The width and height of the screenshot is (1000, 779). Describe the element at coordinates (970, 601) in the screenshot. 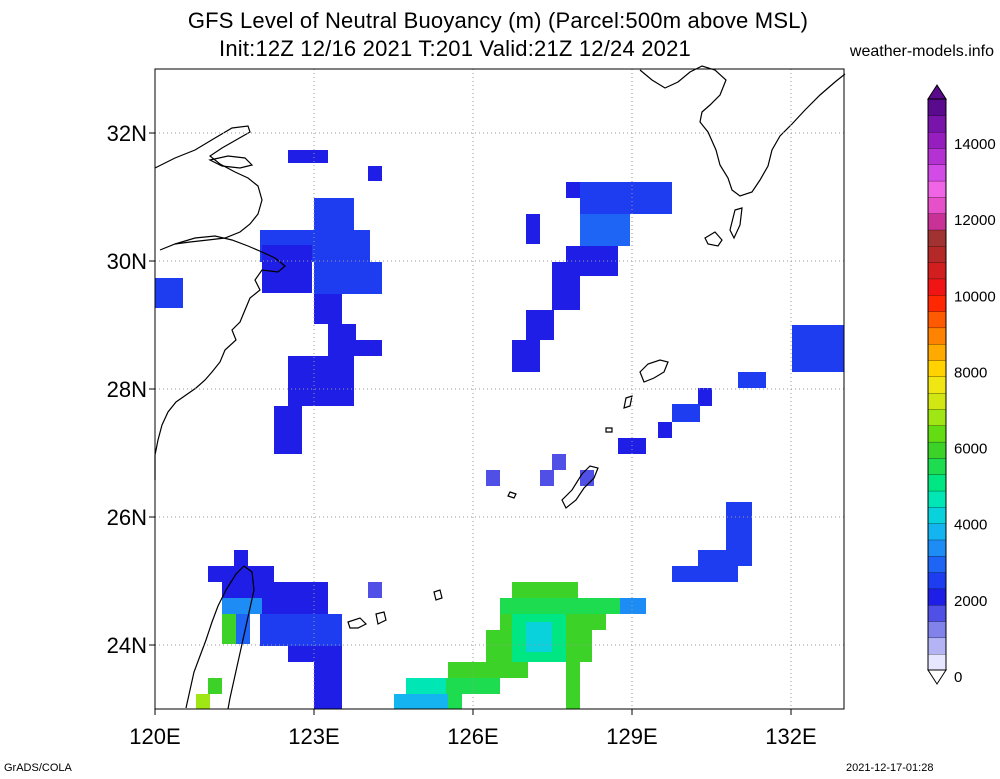

I see `colorbar-label: 2000` at that location.